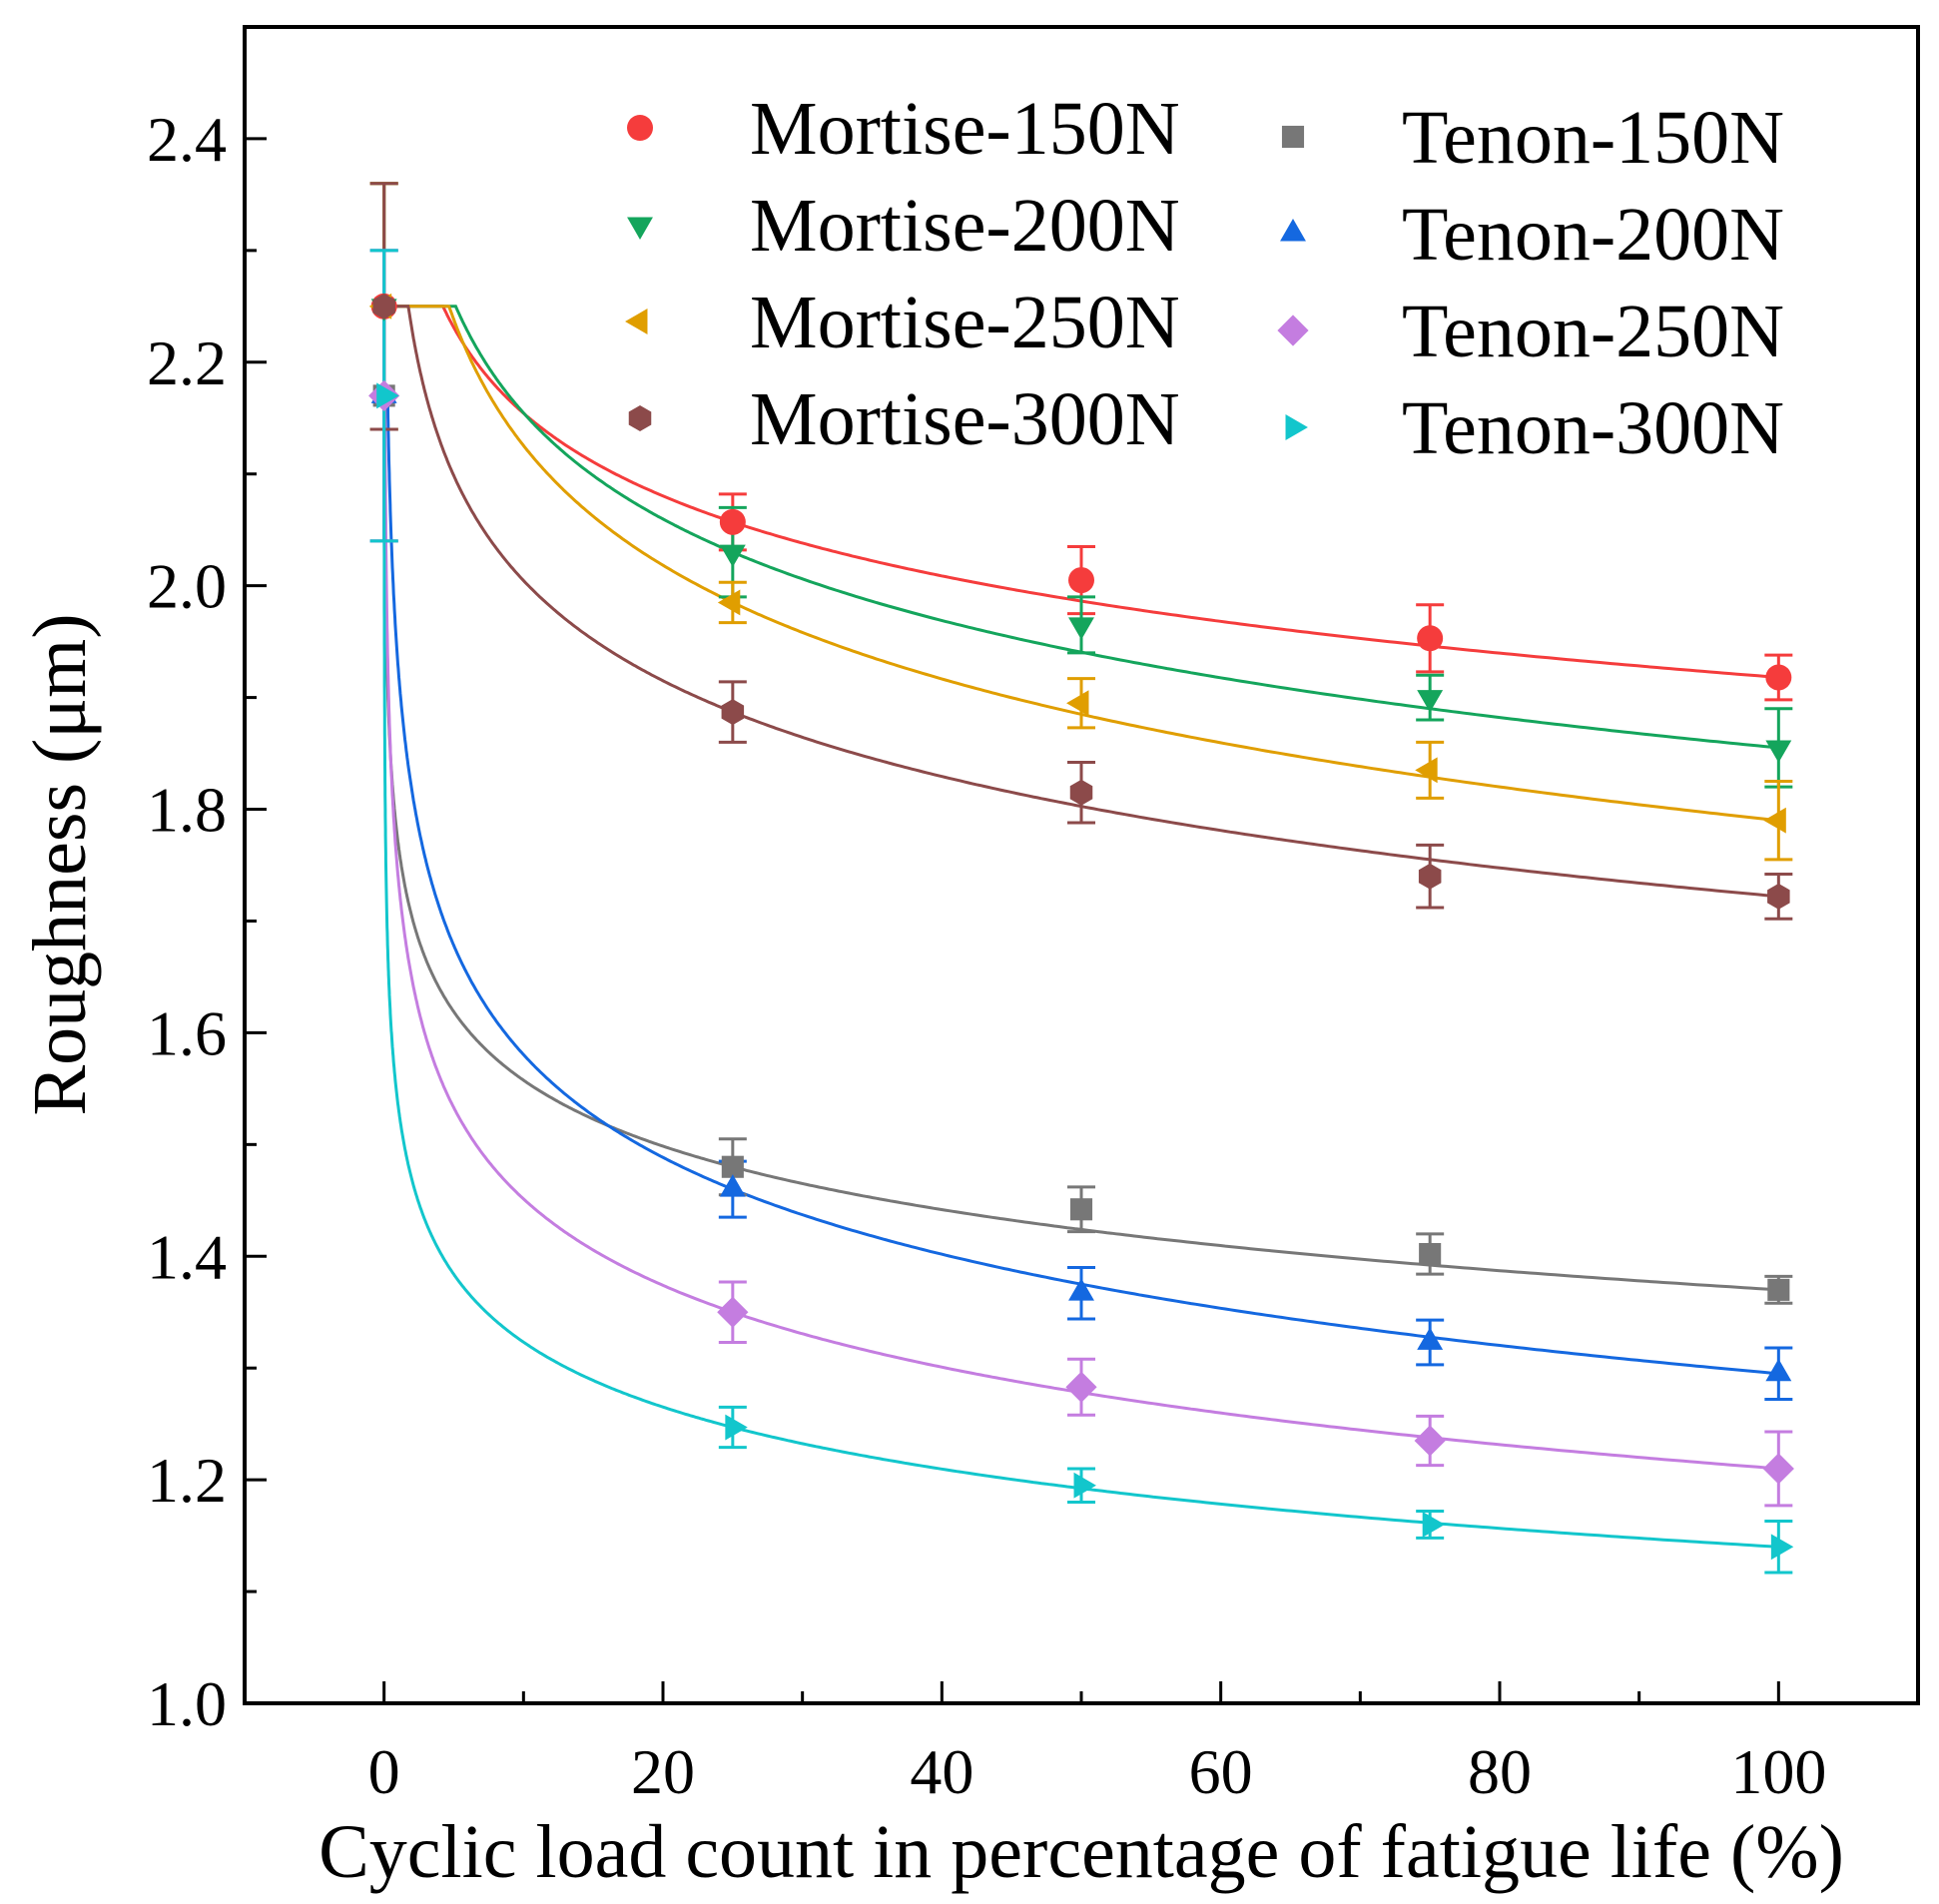  What do you see at coordinates (187, 810) in the screenshot?
I see `y-tick-label: 1.8` at bounding box center [187, 810].